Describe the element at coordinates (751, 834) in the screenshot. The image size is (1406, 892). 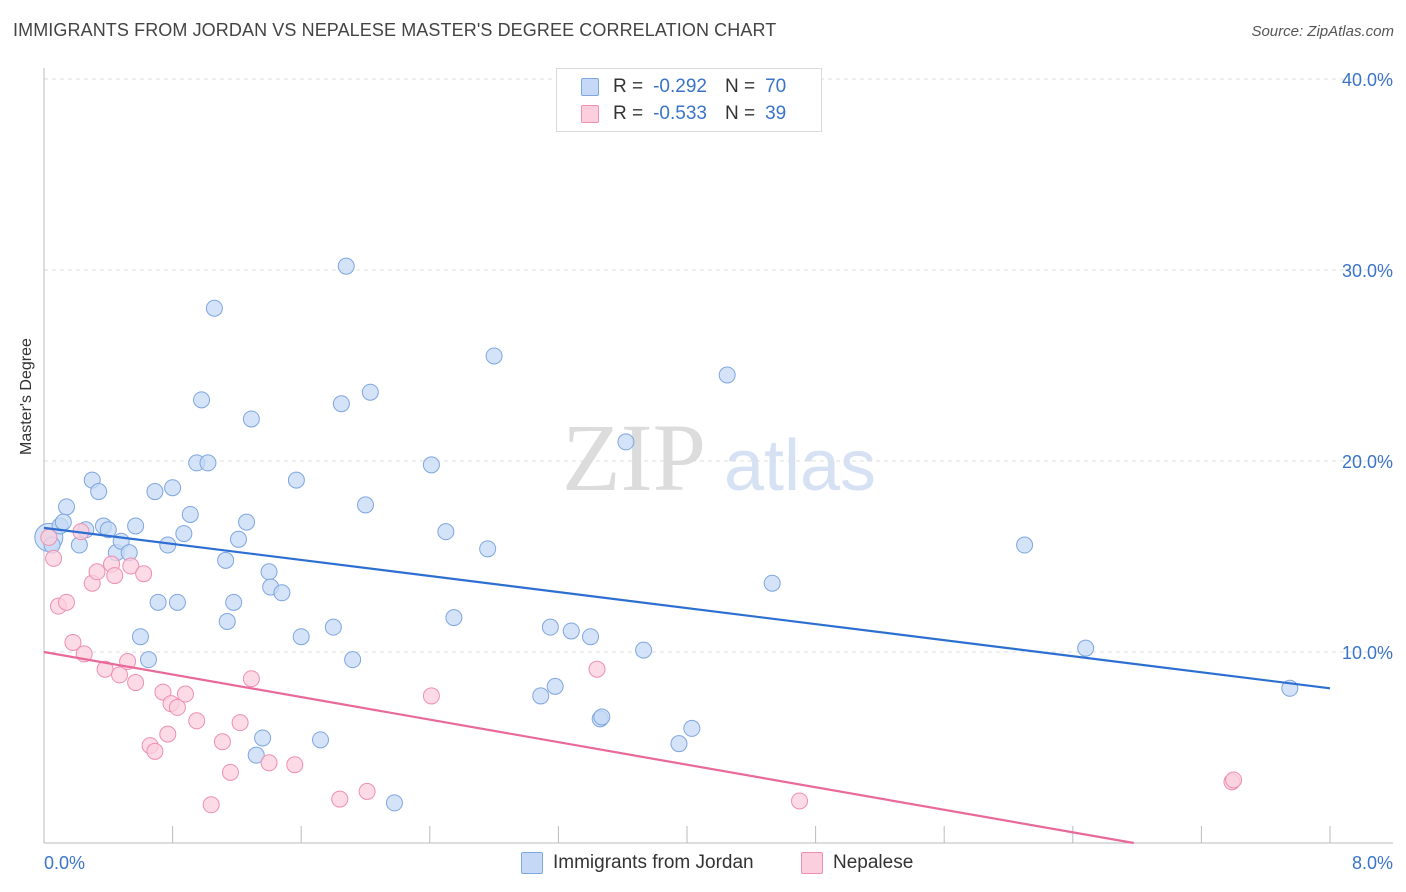
I see `ticks` at that location.